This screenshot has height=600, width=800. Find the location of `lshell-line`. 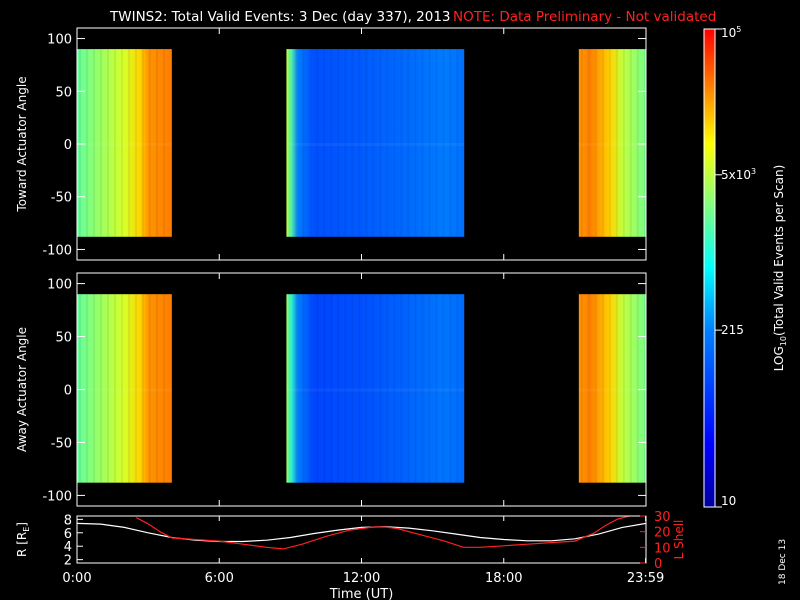

lshell-line is located at coordinates (383, 532).